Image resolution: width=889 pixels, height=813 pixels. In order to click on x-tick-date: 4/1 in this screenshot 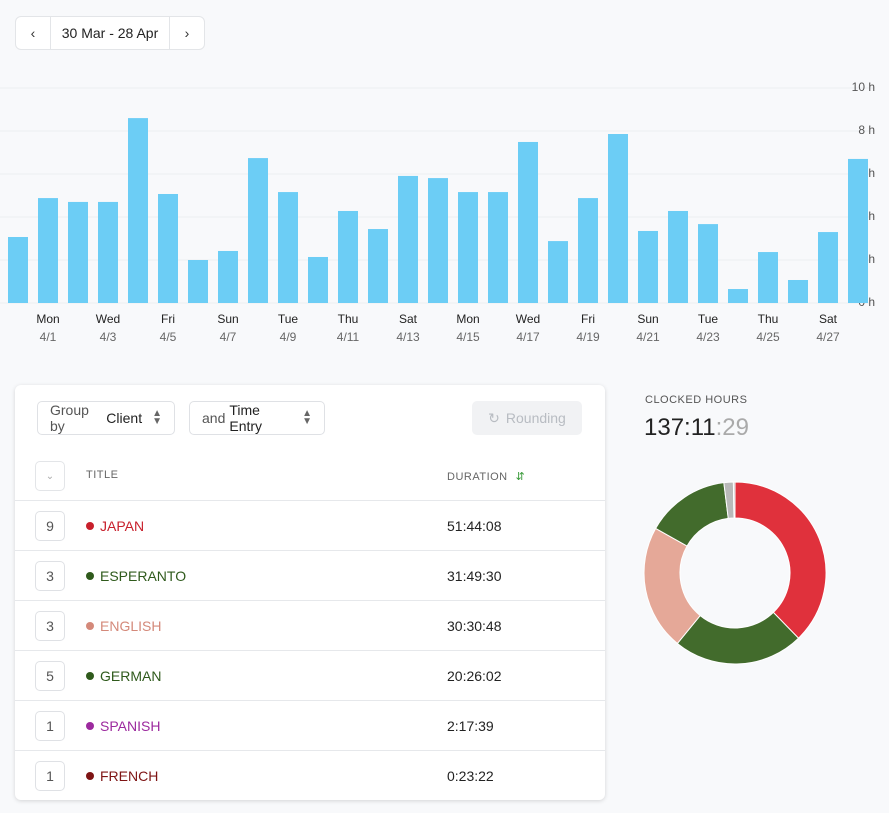, I will do `click(48, 337)`.